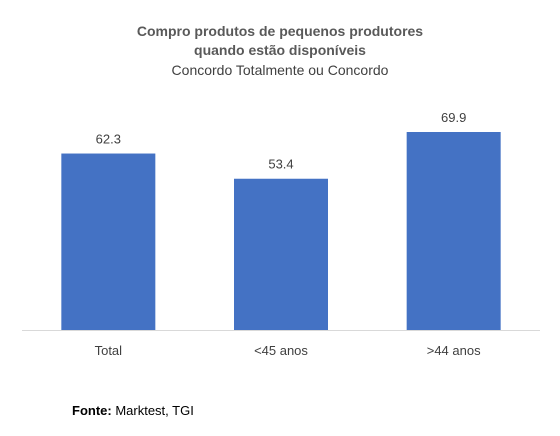 The height and width of the screenshot is (436, 560). I want to click on category-label-0: Total, so click(109, 350).